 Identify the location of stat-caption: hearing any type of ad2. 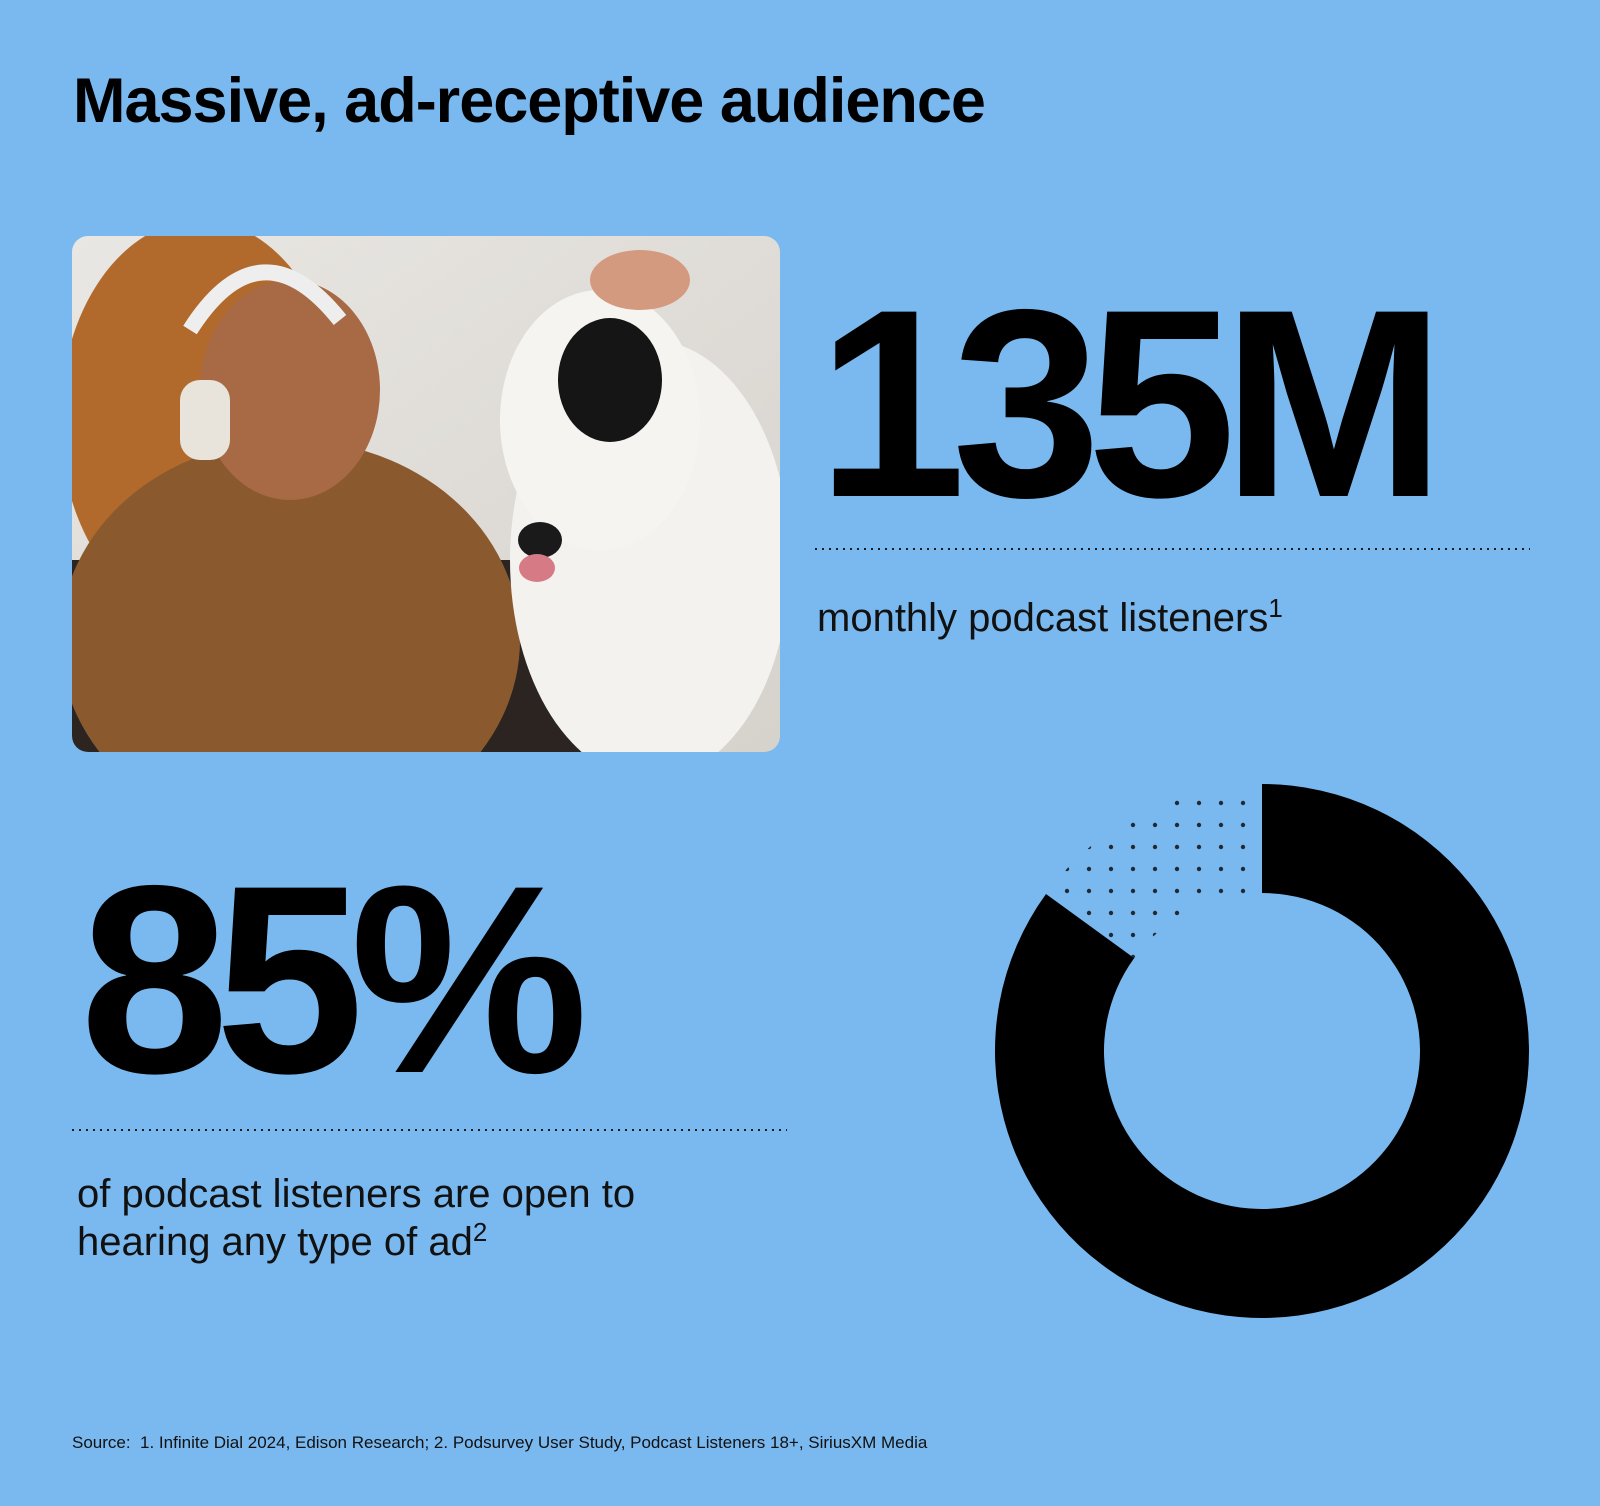
(282, 1240).